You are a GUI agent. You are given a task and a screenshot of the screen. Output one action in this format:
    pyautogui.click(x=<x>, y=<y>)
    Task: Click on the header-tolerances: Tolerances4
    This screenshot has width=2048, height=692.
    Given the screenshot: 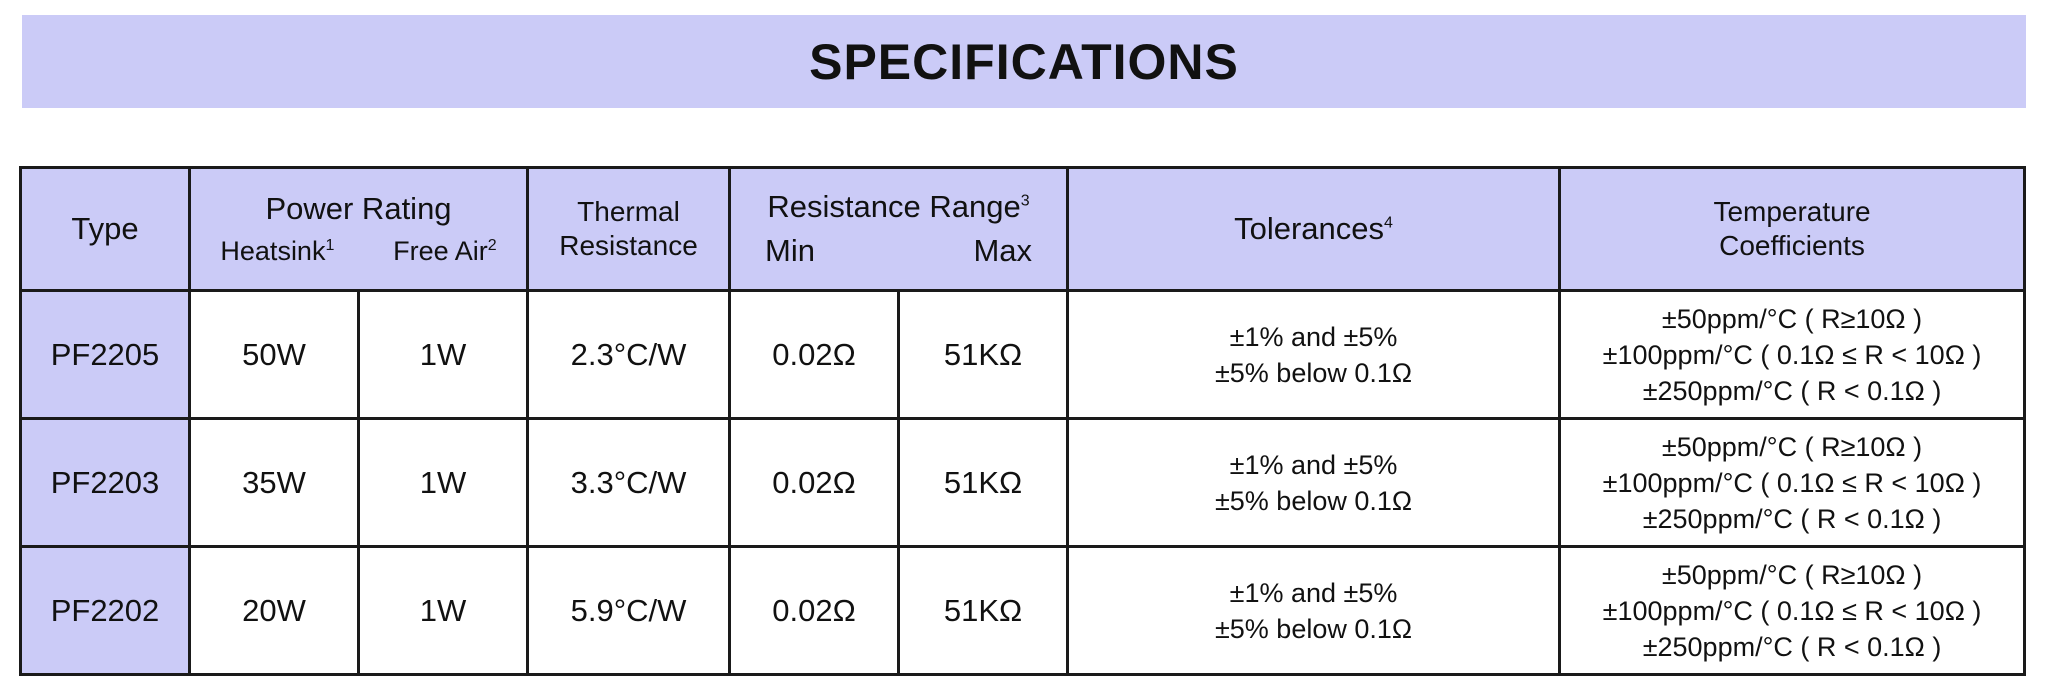 What is the action you would take?
    pyautogui.click(x=1314, y=229)
    